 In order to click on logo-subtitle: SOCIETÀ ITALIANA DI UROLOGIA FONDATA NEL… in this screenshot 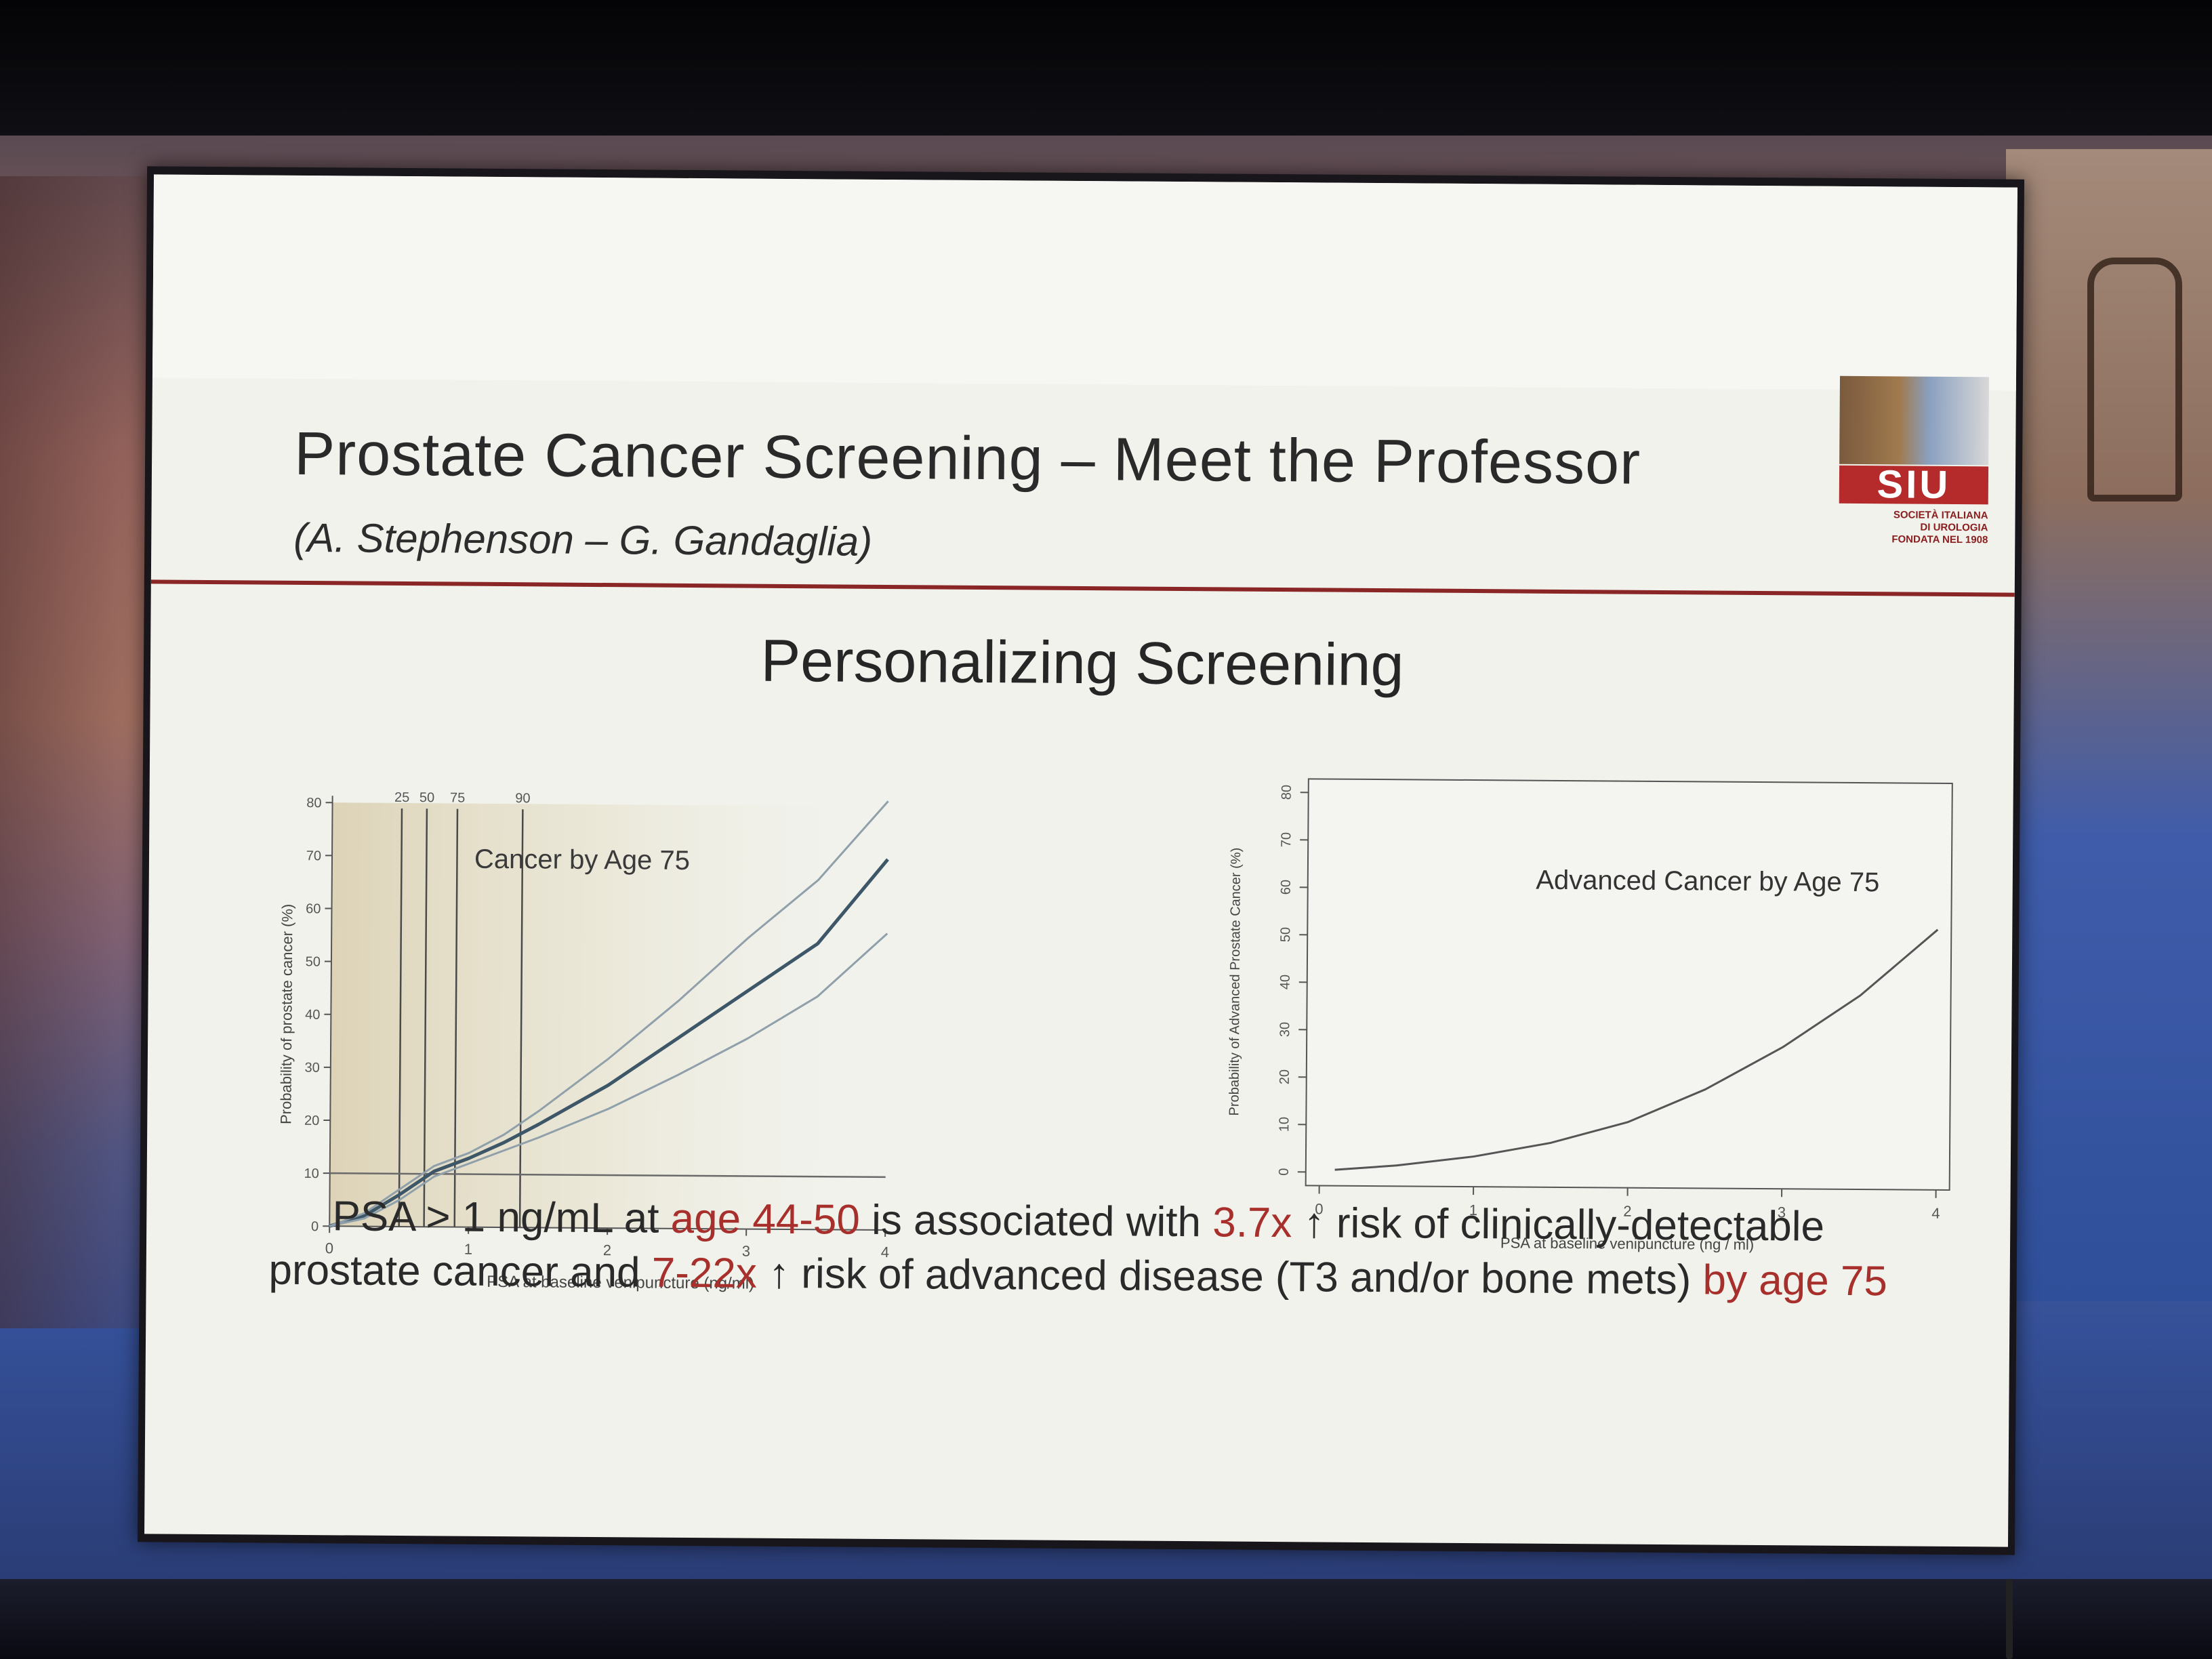, I will do `click(1913, 528)`.